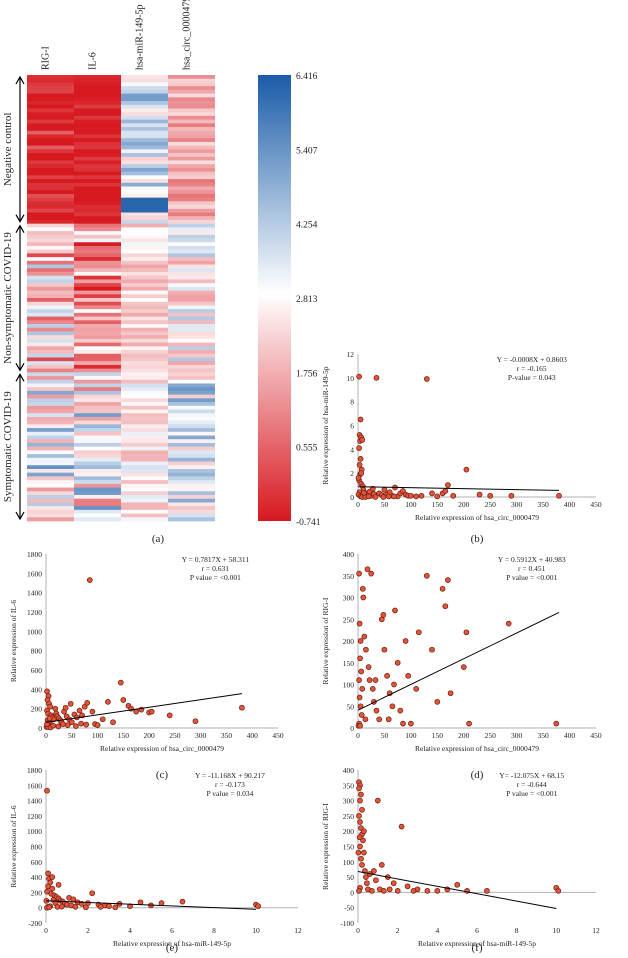 Image resolution: width=628 pixels, height=958 pixels. What do you see at coordinates (352, 426) in the screenshot?
I see `y-tick-label: 6` at bounding box center [352, 426].